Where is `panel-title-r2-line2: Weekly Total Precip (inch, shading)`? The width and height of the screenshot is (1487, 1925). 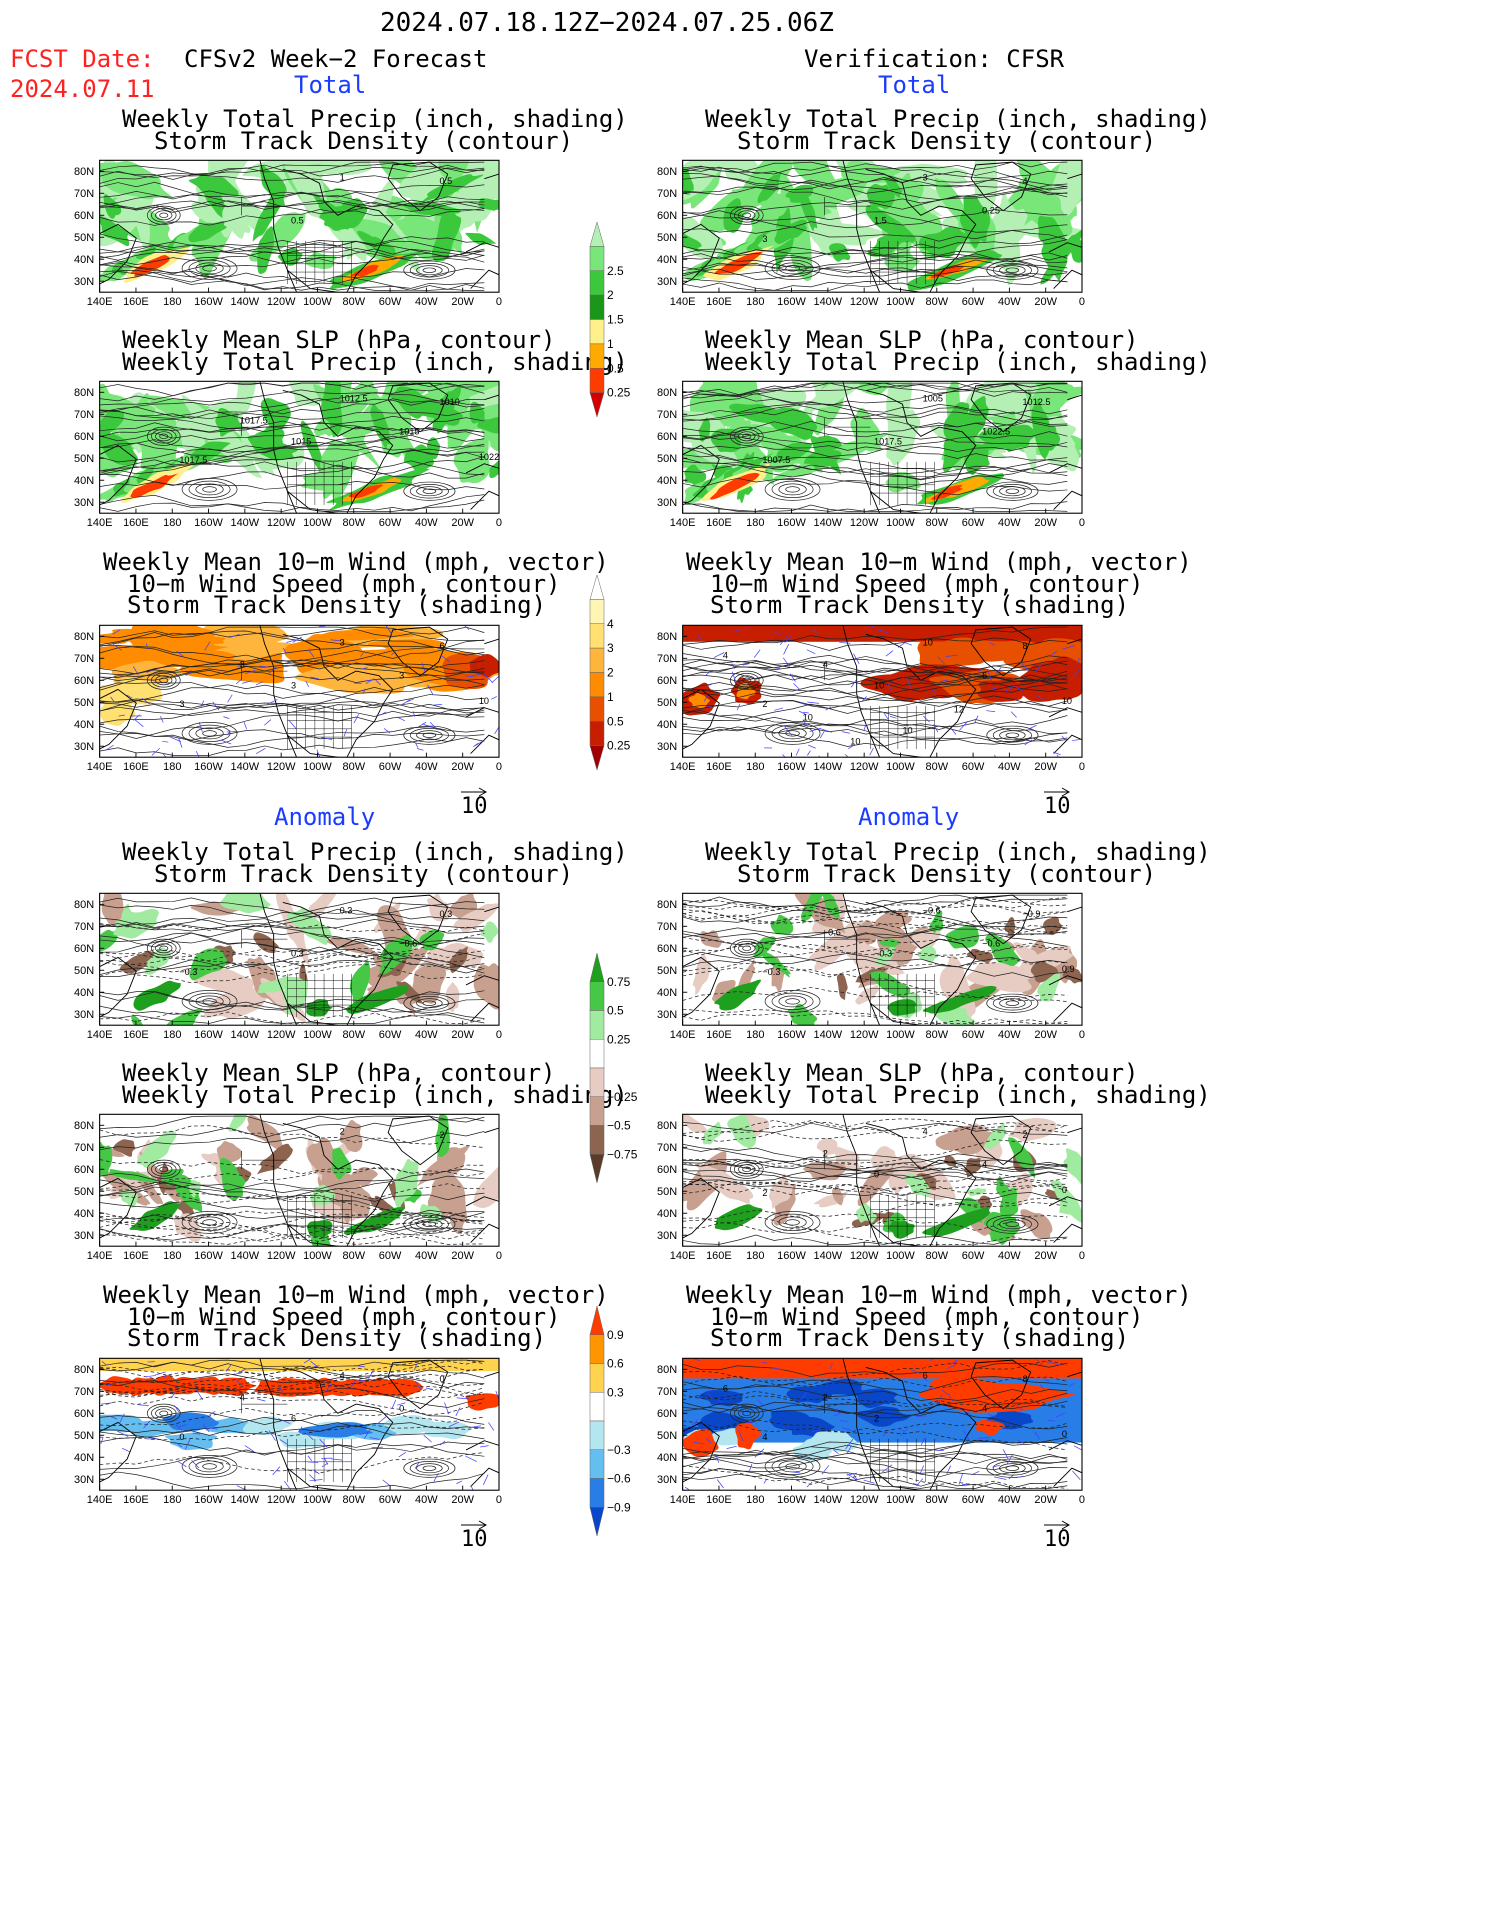 panel-title-r2-line2: Weekly Total Precip (inch, shading) is located at coordinates (958, 361).